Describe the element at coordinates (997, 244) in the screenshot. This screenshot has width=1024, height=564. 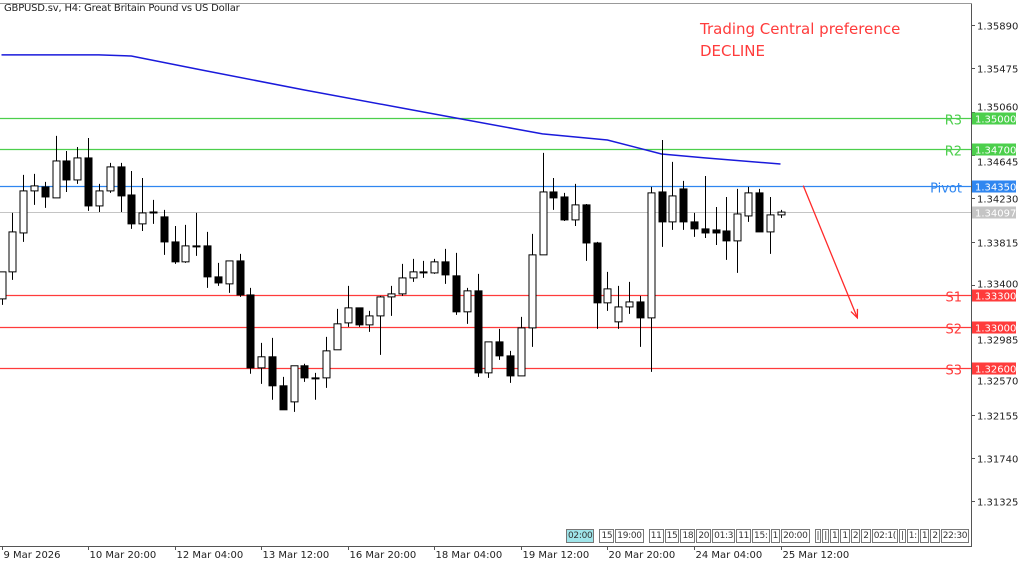
I see `price-tick-label: 1.33815` at that location.